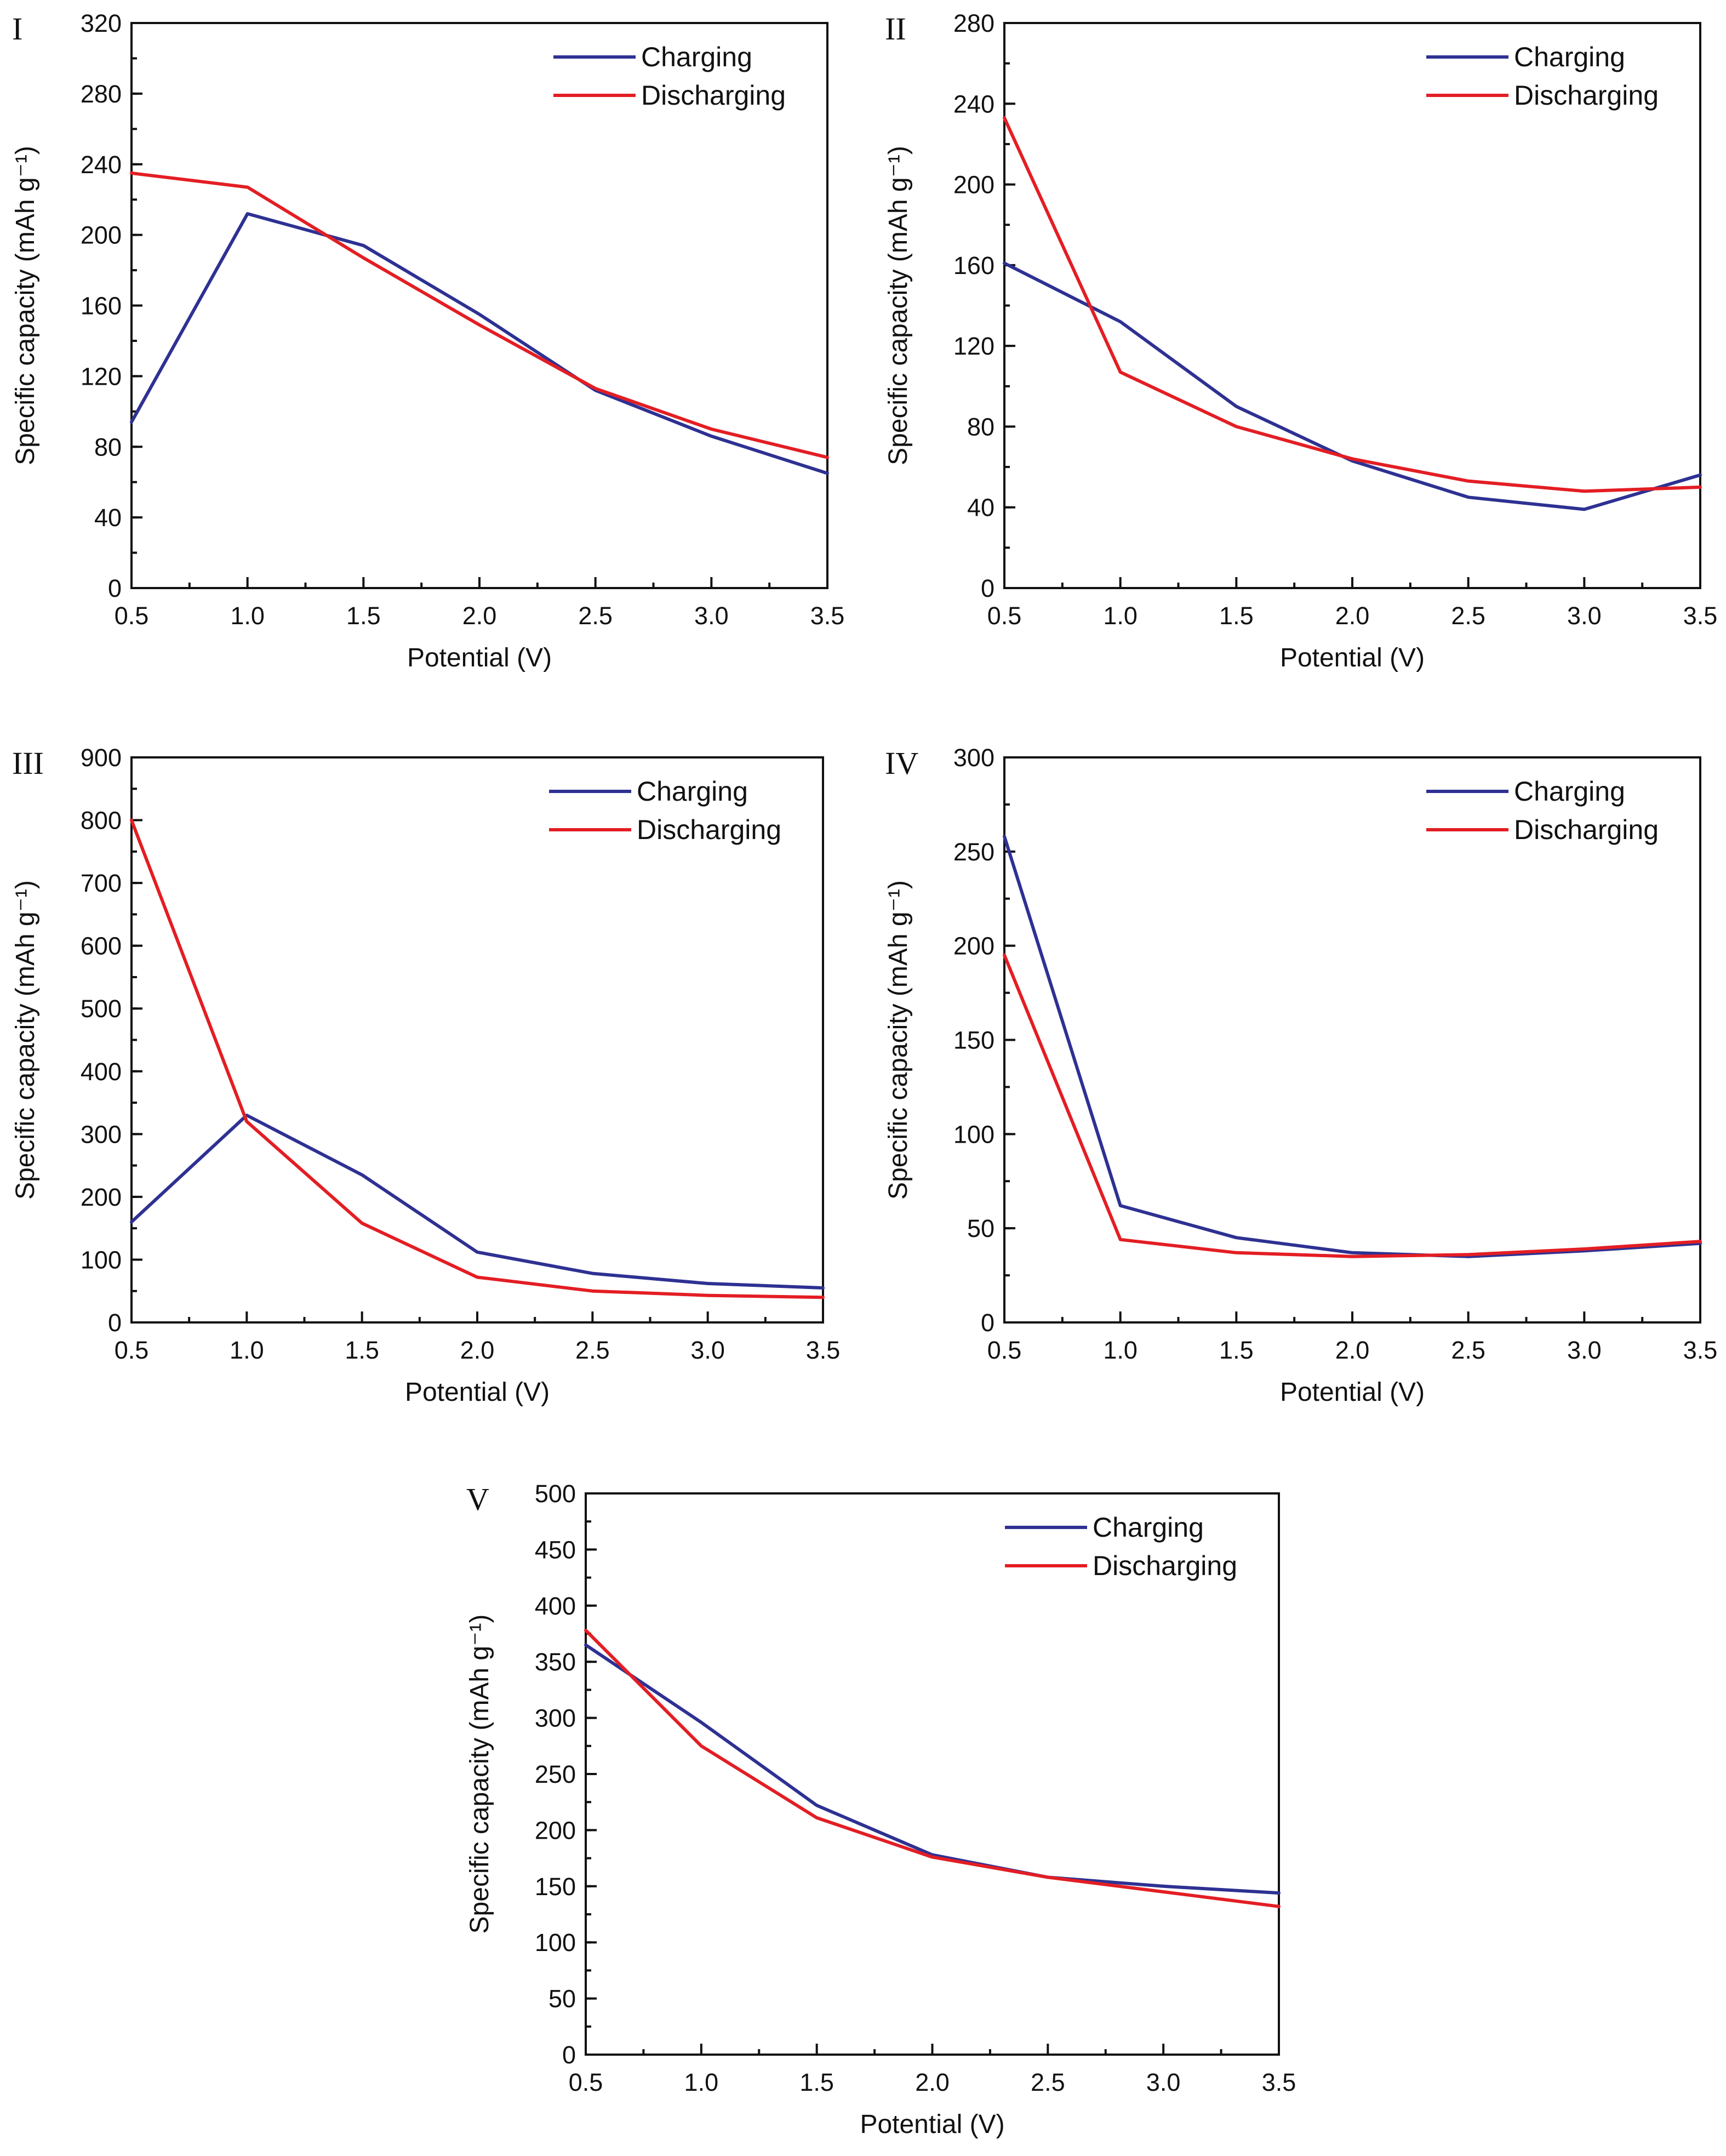  Describe the element at coordinates (101, 821) in the screenshot. I see `y-tick-label: 800` at that location.